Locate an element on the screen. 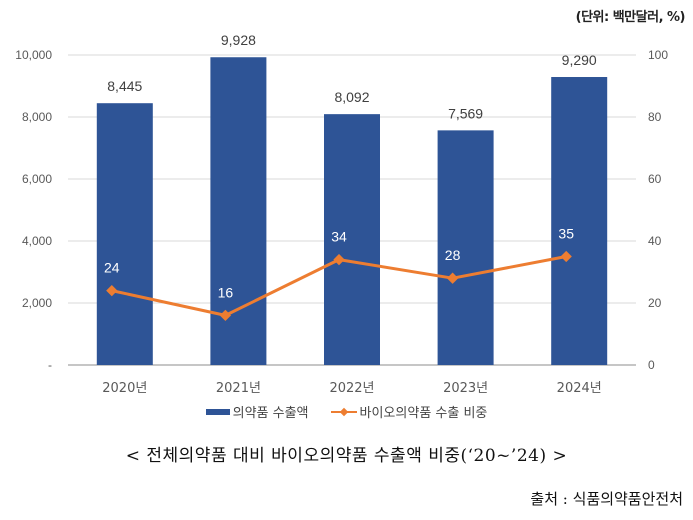  legend-label-bar: 의약품 수출액 is located at coordinates (270, 413).